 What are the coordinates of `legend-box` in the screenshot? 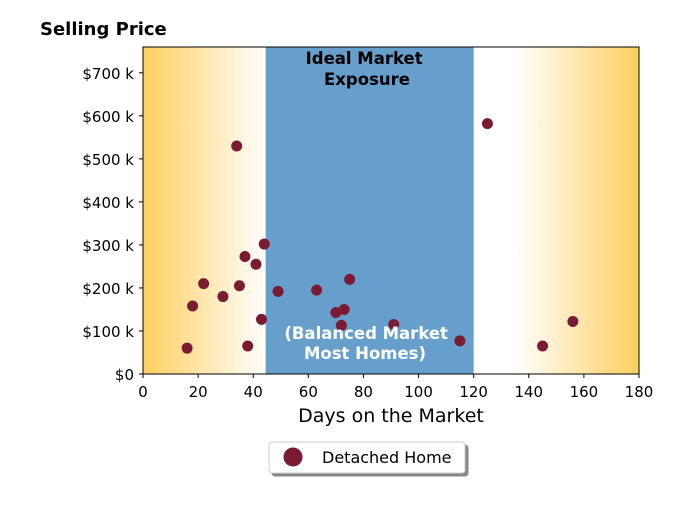 It's located at (367, 457).